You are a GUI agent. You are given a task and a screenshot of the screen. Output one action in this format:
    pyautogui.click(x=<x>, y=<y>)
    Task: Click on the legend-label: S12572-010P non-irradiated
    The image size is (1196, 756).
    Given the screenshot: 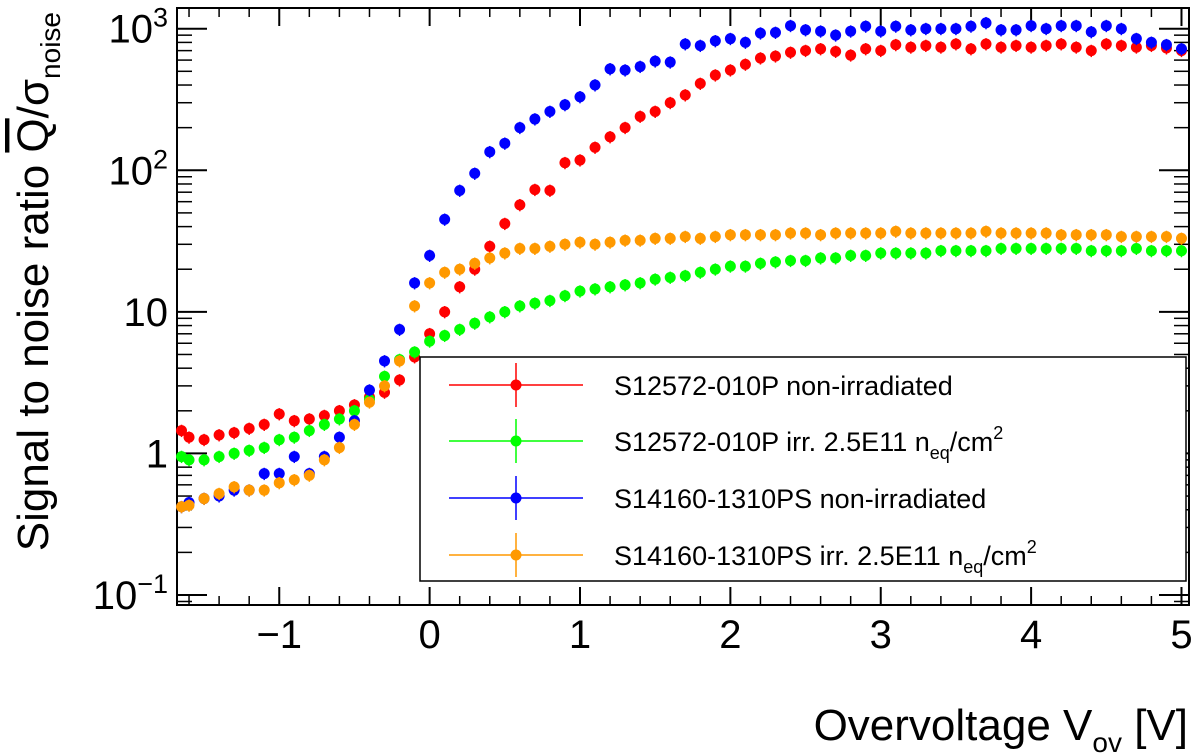 What is the action you would take?
    pyautogui.click(x=783, y=386)
    